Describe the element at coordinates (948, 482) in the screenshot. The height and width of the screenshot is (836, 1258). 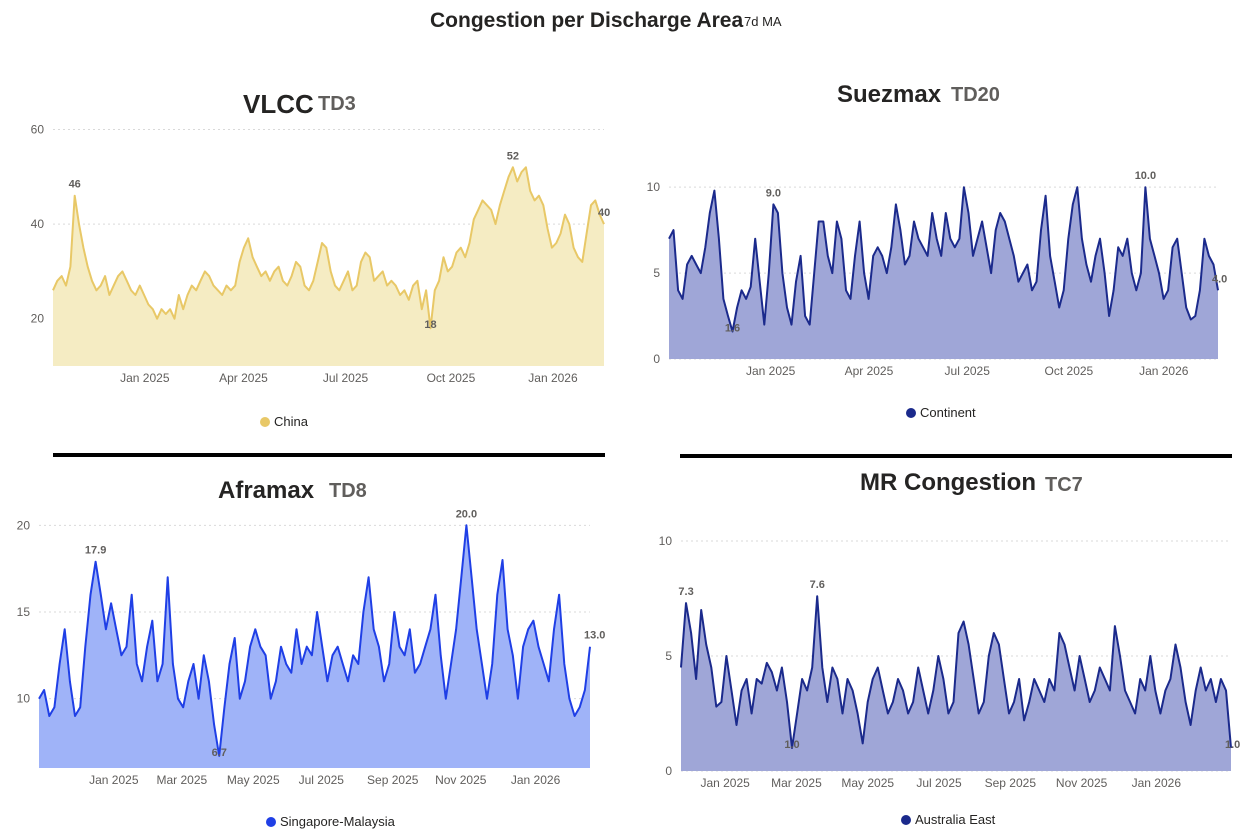
I see `chart-title-mr: MR Congestion` at that location.